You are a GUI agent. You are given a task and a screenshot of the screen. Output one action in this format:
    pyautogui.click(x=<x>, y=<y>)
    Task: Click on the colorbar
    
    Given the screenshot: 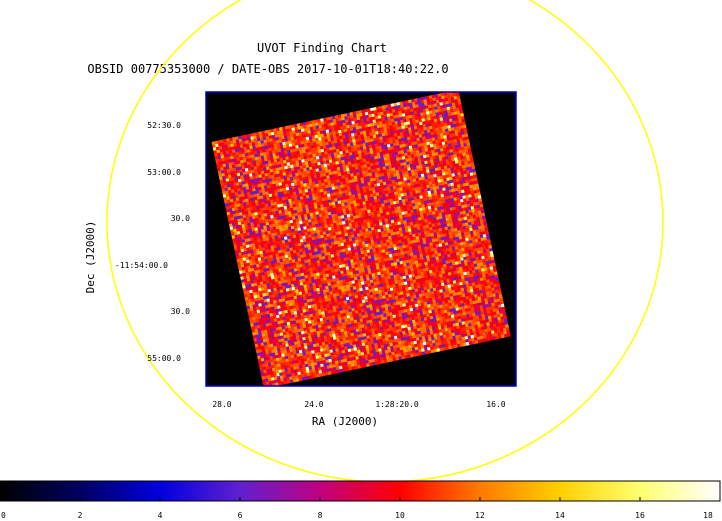 What is the action you would take?
    pyautogui.click(x=360, y=491)
    